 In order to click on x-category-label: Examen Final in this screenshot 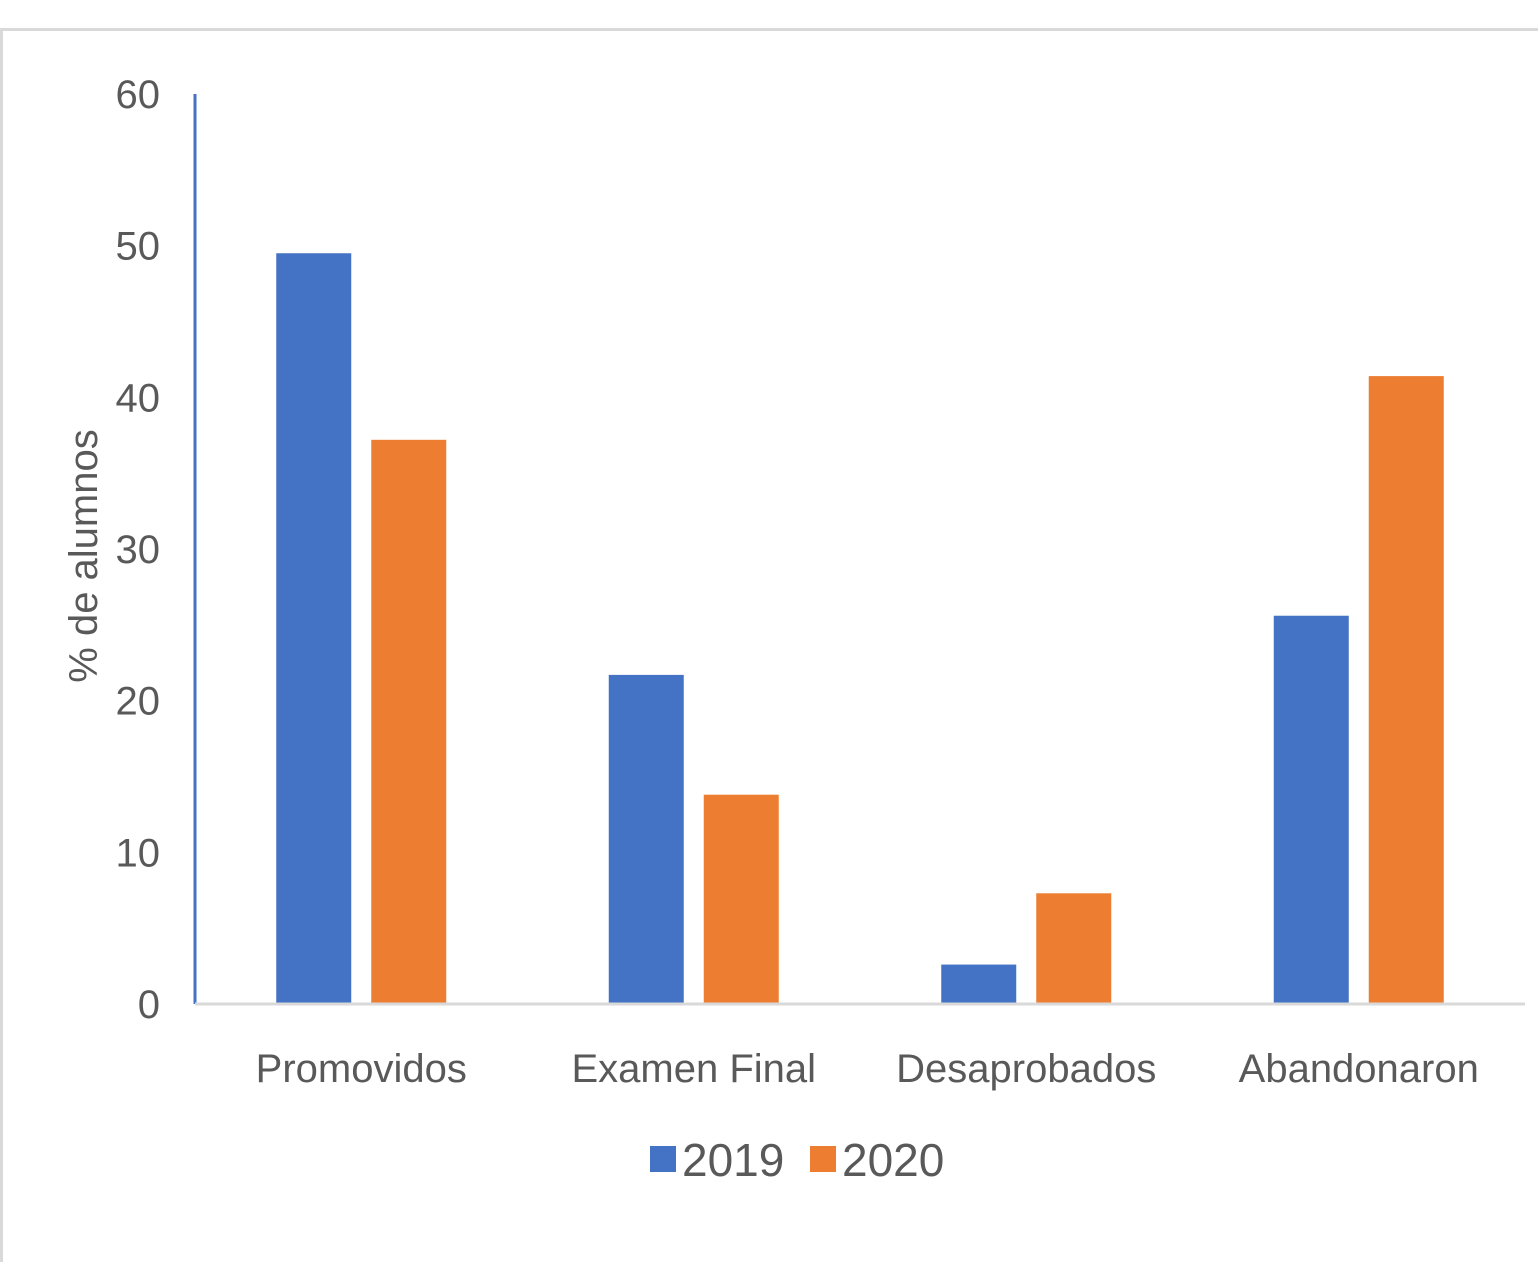, I will do `click(693, 1069)`.